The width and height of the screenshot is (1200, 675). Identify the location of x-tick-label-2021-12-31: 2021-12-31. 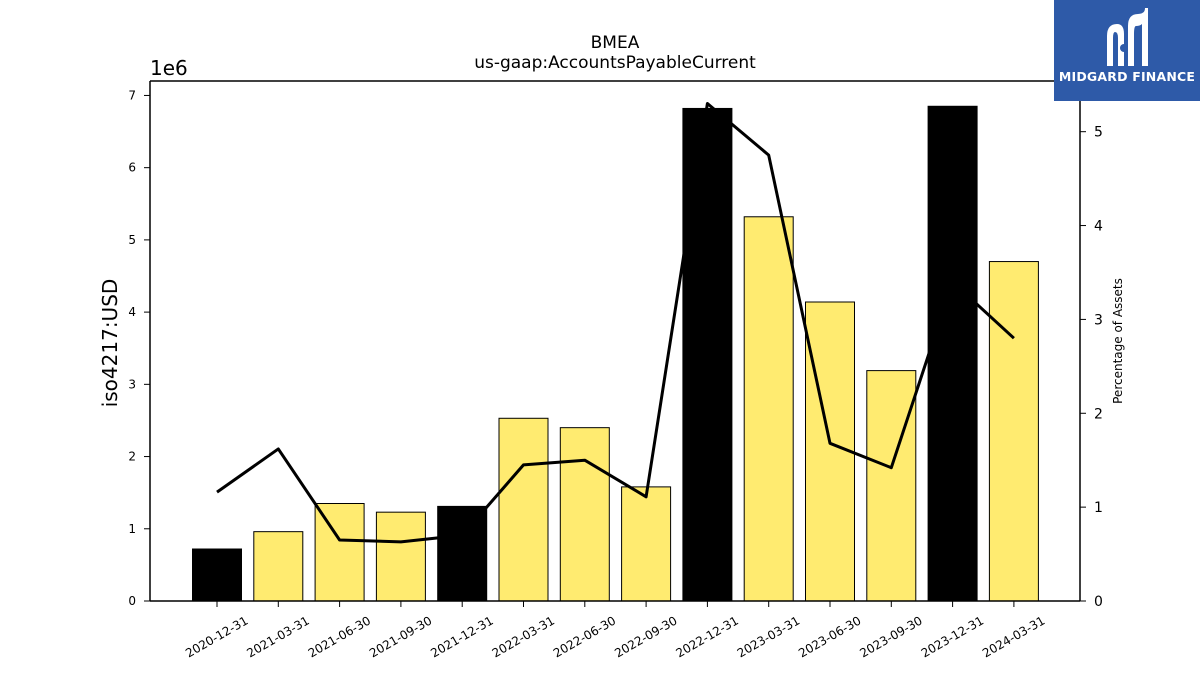
(461, 636).